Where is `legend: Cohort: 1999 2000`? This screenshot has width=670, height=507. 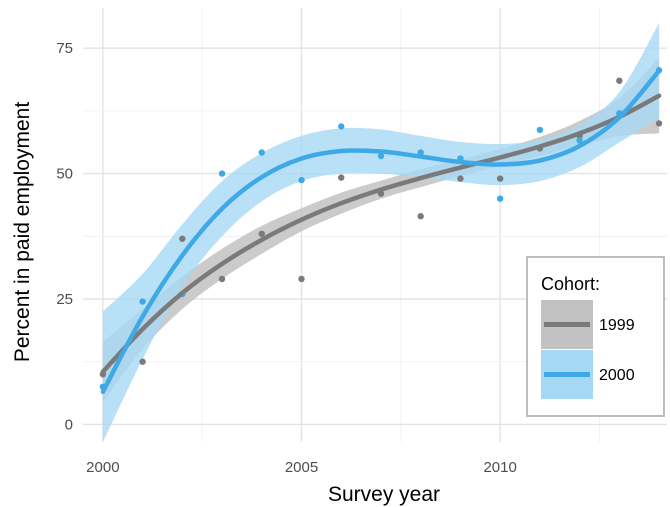
legend: Cohort: 1999 2000 is located at coordinates (595, 336).